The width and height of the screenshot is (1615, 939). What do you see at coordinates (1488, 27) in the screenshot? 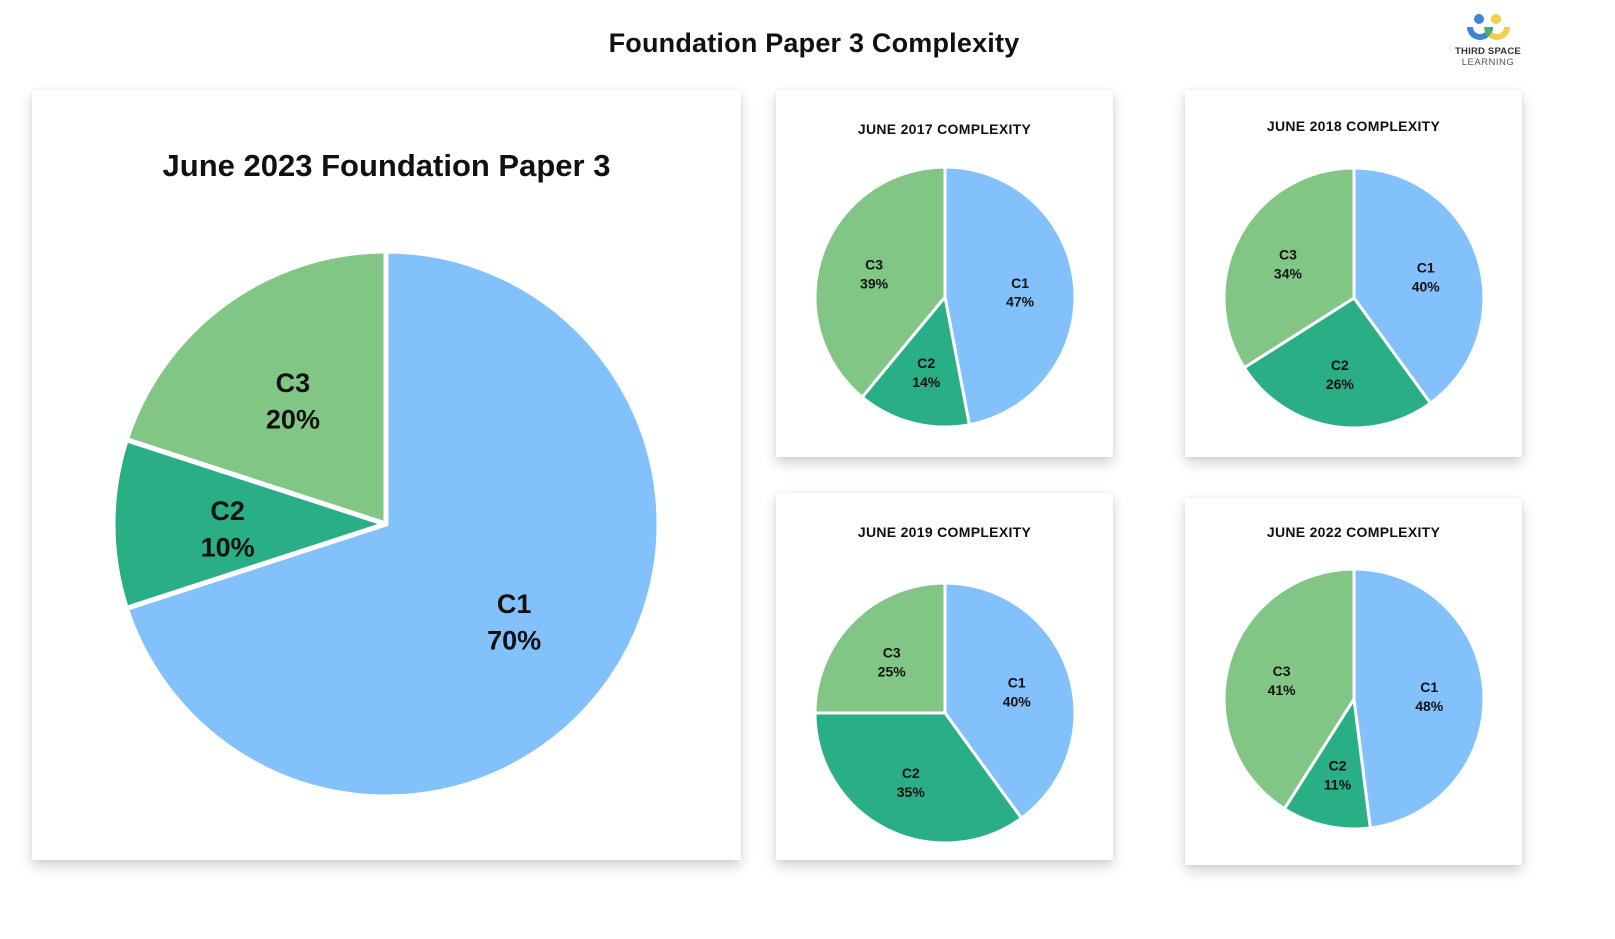
I see `logo-smile-icon` at bounding box center [1488, 27].